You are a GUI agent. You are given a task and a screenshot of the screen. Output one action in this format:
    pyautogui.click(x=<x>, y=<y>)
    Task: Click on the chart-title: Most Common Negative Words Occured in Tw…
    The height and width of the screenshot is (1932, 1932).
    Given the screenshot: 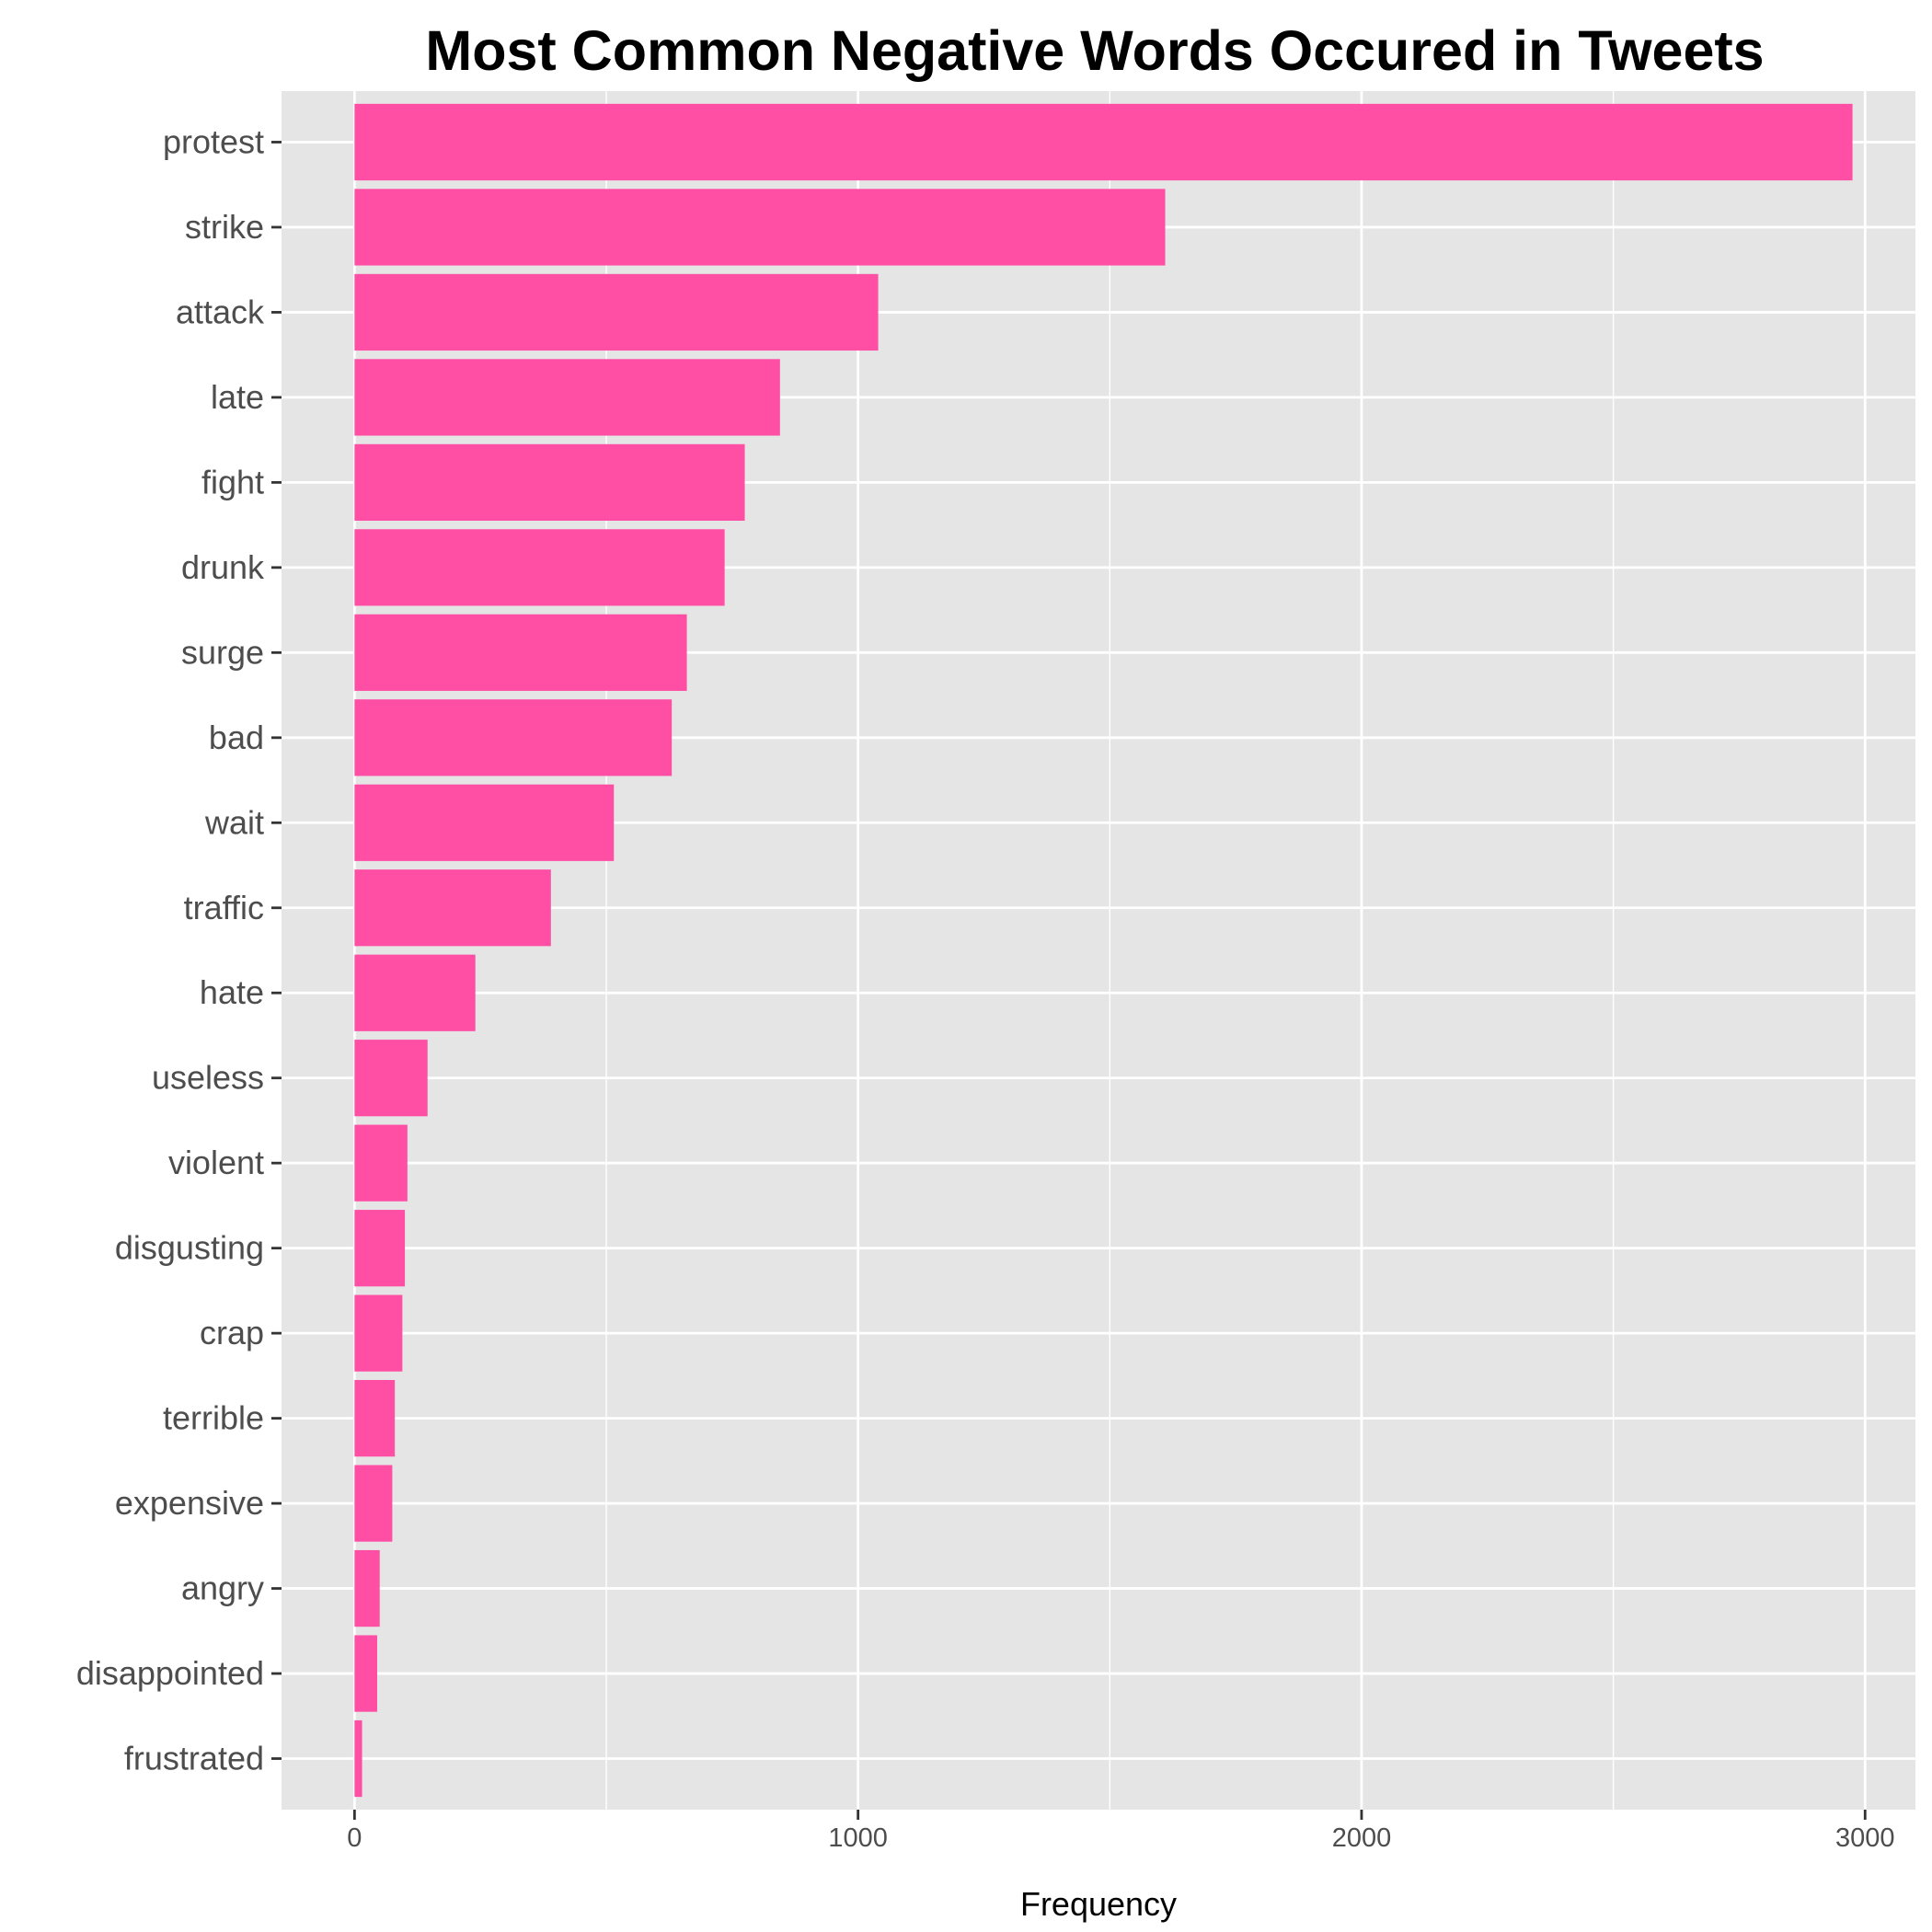 What is the action you would take?
    pyautogui.click(x=1094, y=50)
    